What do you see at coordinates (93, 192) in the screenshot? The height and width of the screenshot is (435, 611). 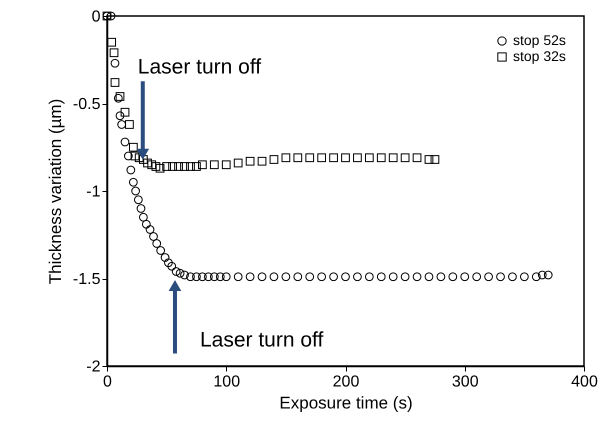 I see `y-tick-label: -1` at bounding box center [93, 192].